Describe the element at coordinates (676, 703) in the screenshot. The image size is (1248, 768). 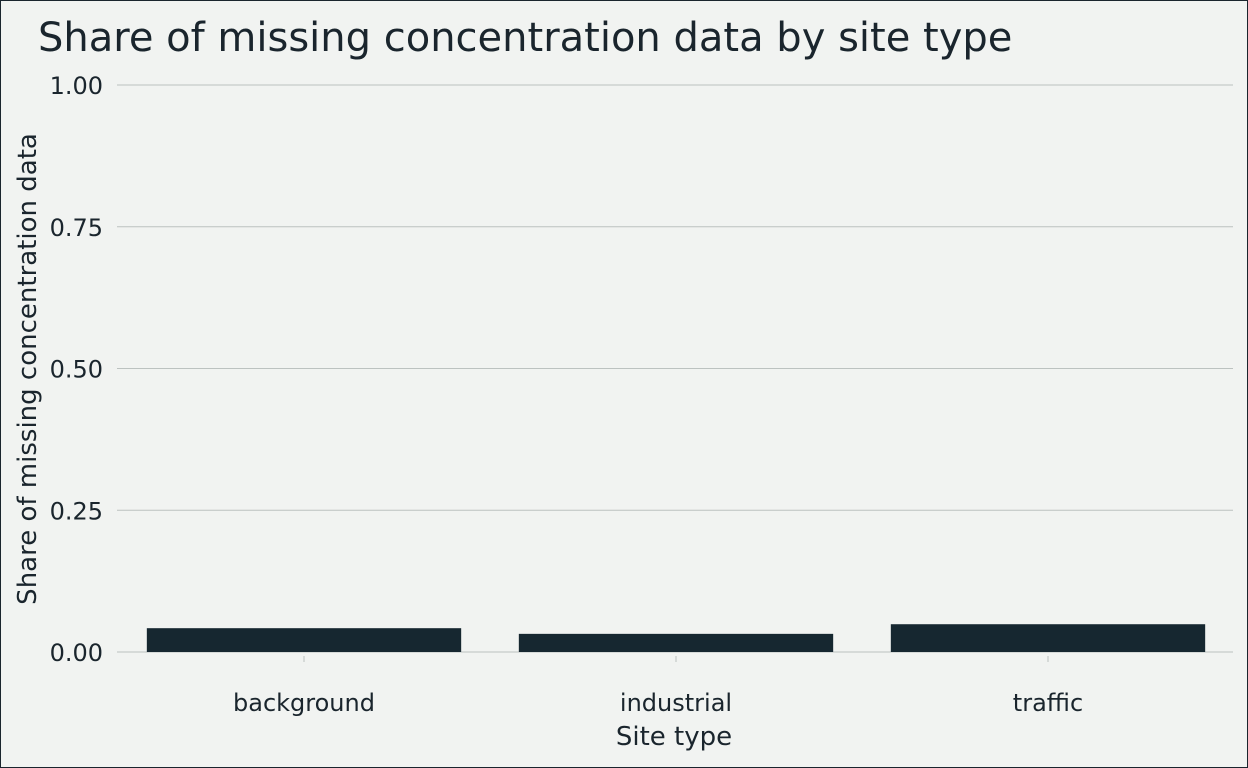
I see `x-tick-label: industrial` at that location.